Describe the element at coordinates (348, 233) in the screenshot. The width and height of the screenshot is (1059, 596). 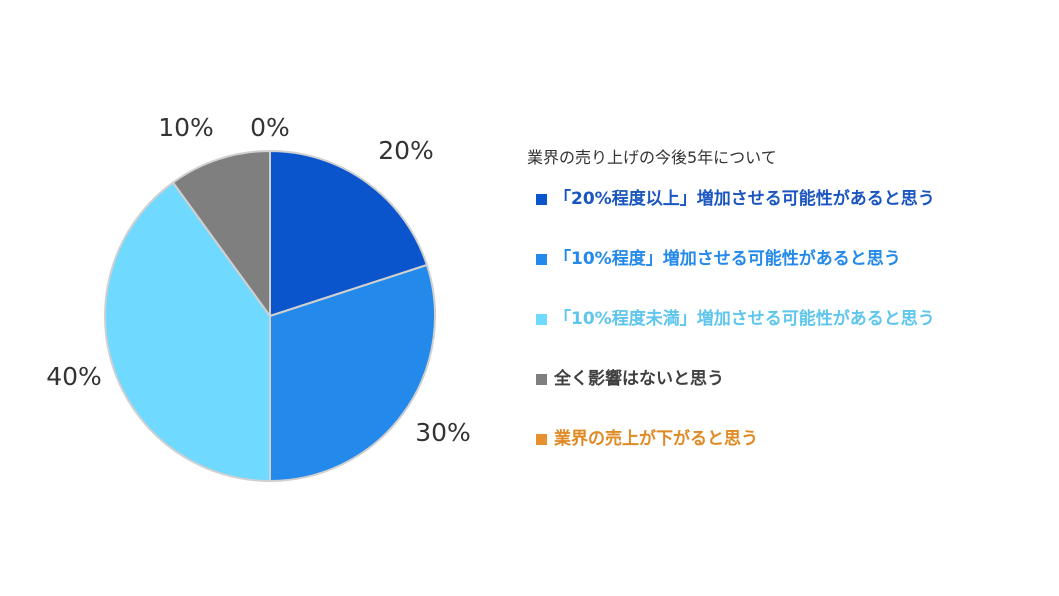
I see `slice-20-percent-plus` at that location.